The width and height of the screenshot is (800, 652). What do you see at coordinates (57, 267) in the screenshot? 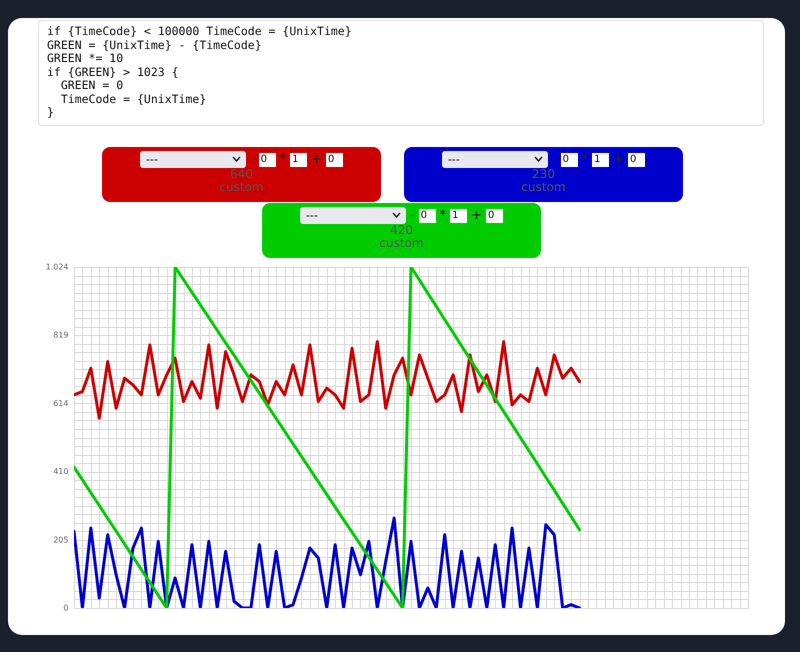
I see `y-tick-label: 1.024` at bounding box center [57, 267].